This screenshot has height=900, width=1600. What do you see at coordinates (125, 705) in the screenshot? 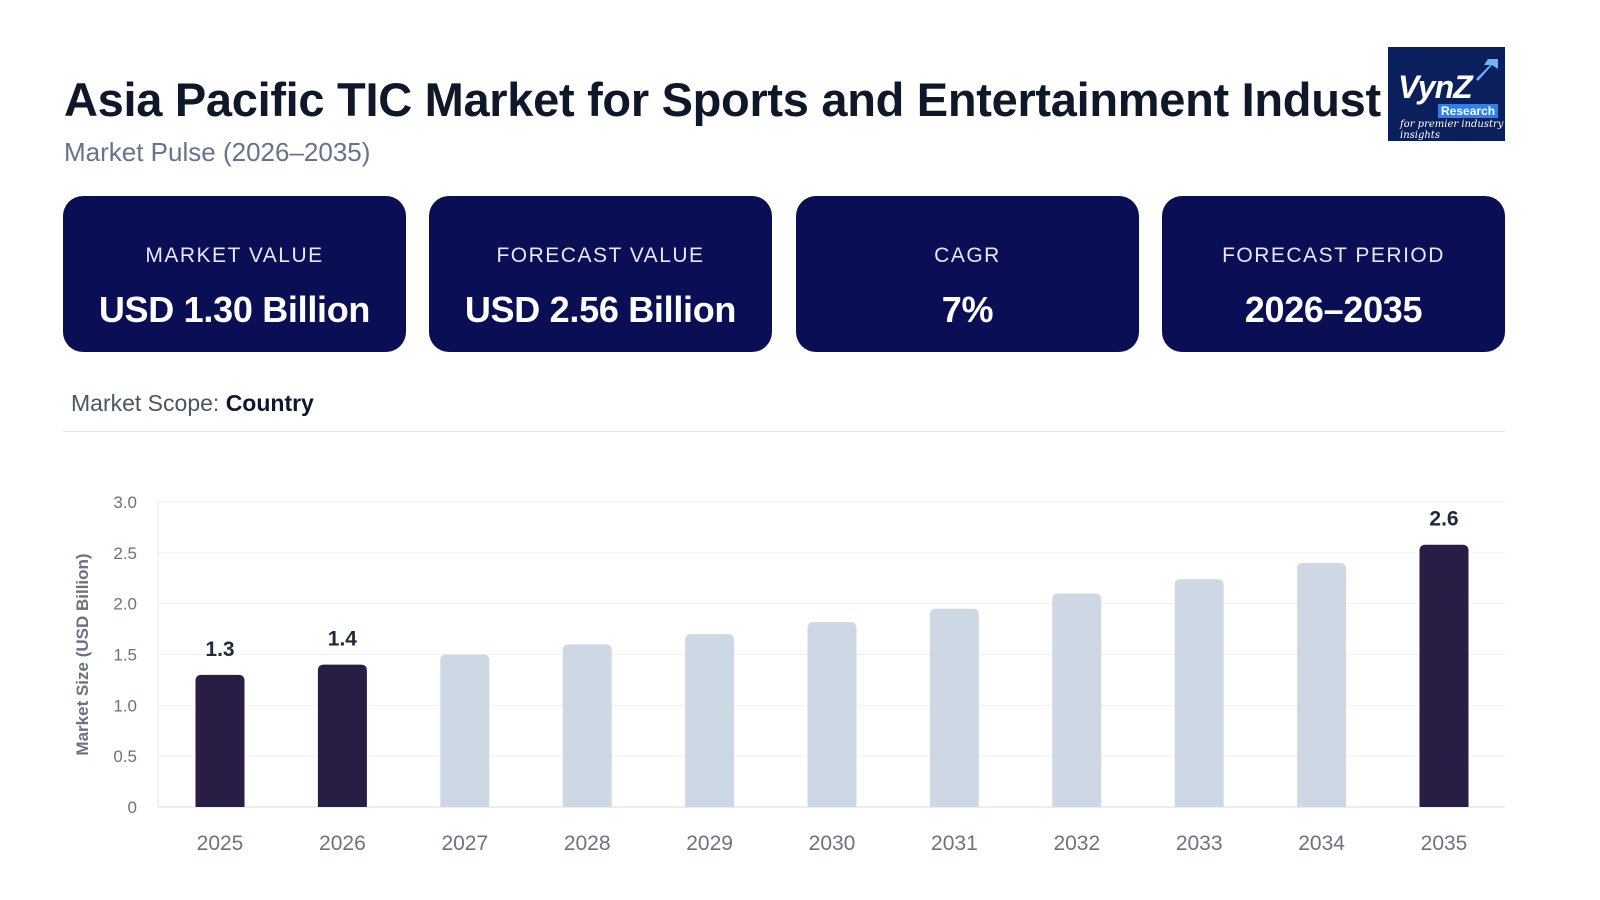
I see `y-tick-label: 1.0` at bounding box center [125, 705].